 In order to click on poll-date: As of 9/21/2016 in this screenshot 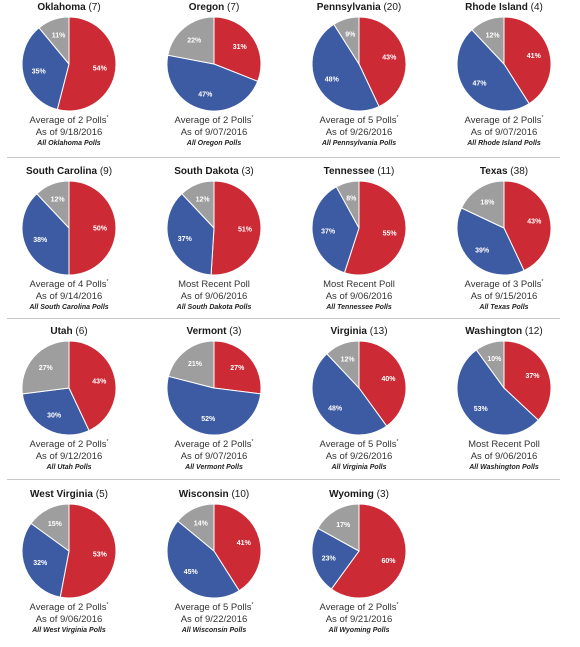, I will do `click(359, 619)`.